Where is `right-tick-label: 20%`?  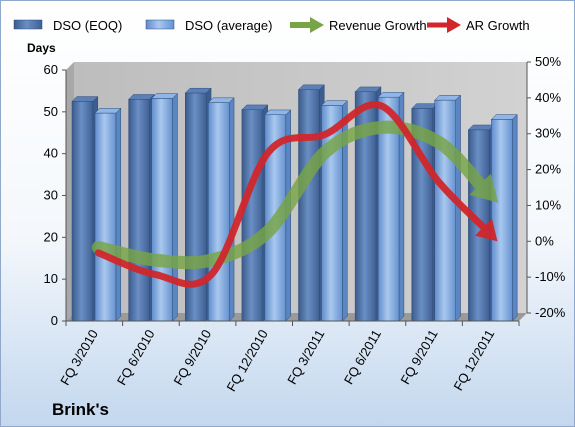 right-tick-label: 20% is located at coordinates (548, 169).